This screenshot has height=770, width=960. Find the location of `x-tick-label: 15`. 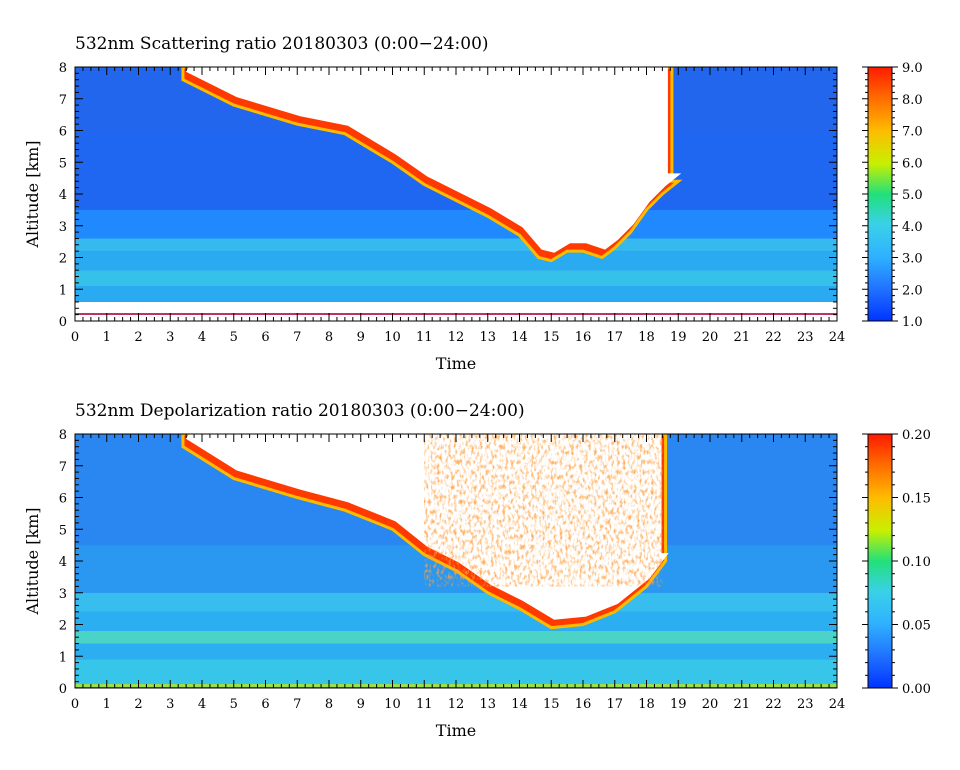

x-tick-label: 15 is located at coordinates (551, 337).